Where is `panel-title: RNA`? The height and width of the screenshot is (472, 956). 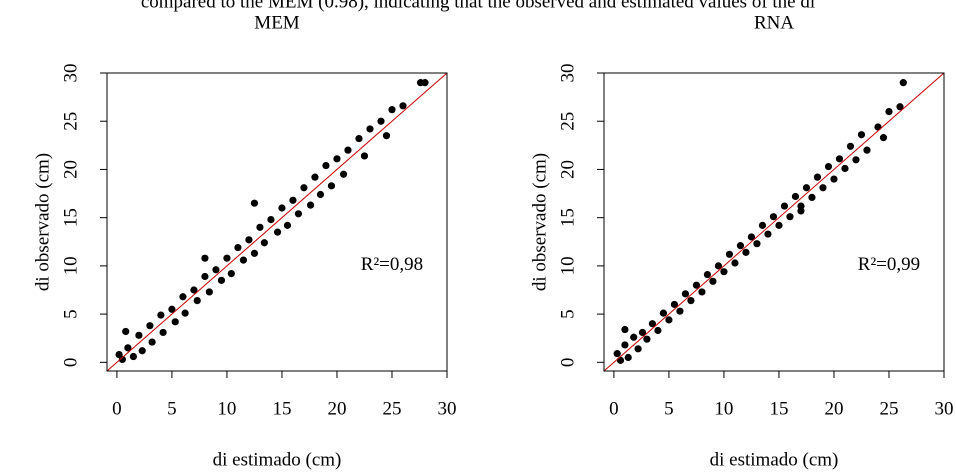
panel-title: RNA is located at coordinates (774, 22).